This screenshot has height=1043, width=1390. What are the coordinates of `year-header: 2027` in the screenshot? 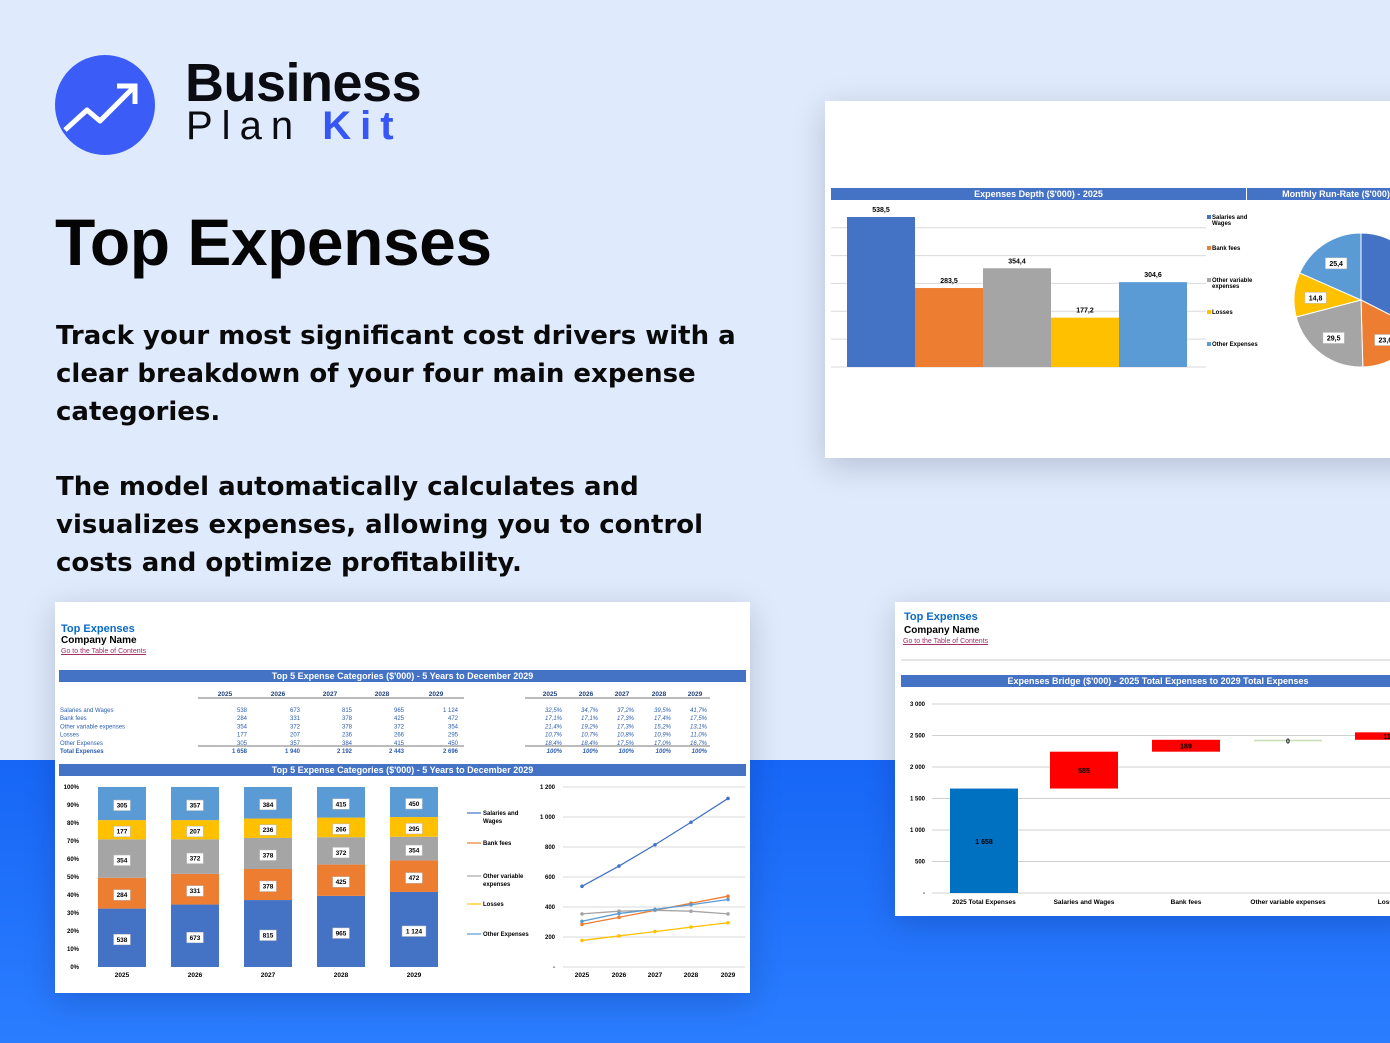 It's located at (330, 694).